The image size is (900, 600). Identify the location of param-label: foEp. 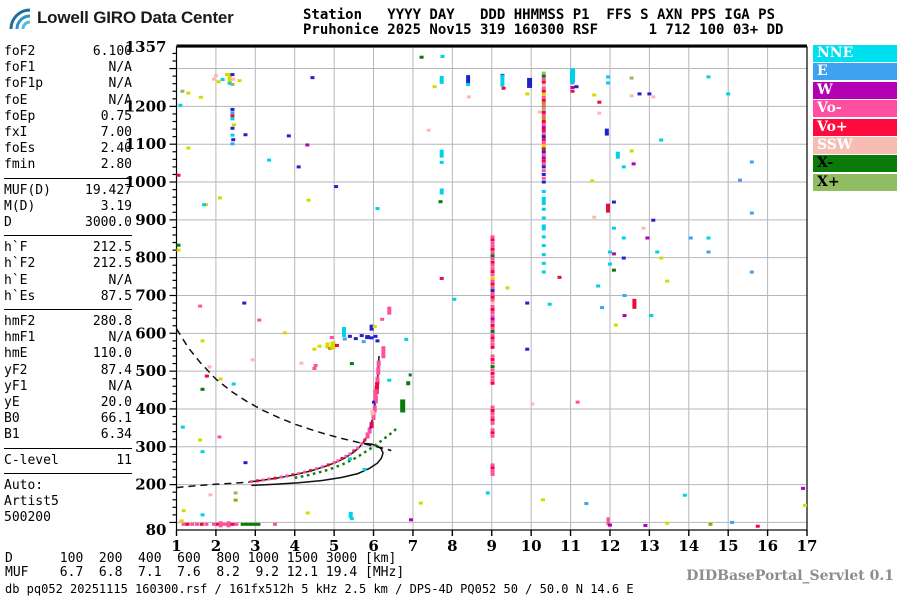
(20, 116).